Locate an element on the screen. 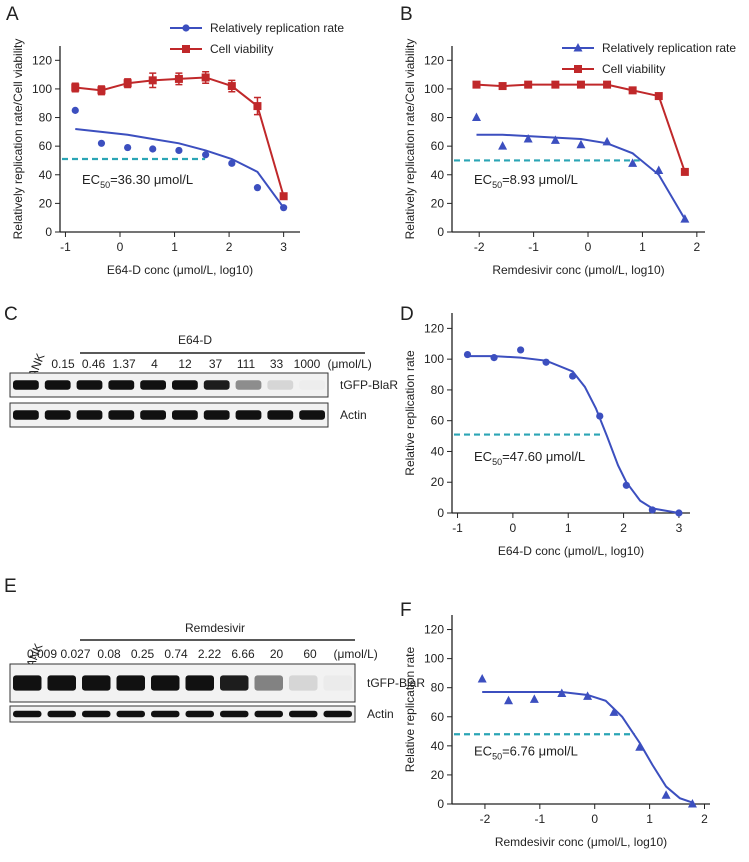 This screenshot has height=862, width=749. y-tick-label: 60 is located at coordinates (46, 146).